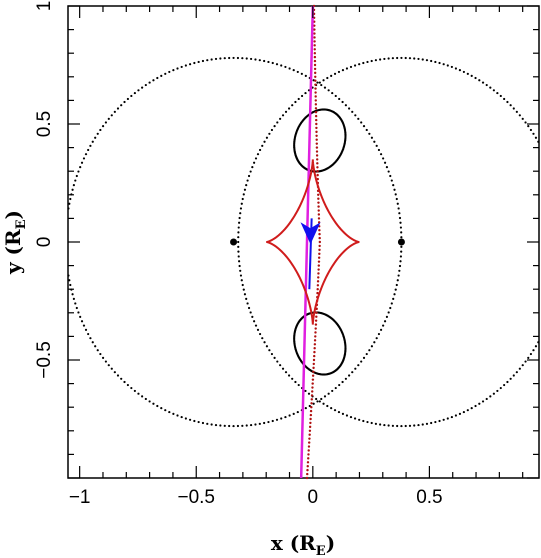  I want to click on y-axis-label: y (RE), so click(15, 242).